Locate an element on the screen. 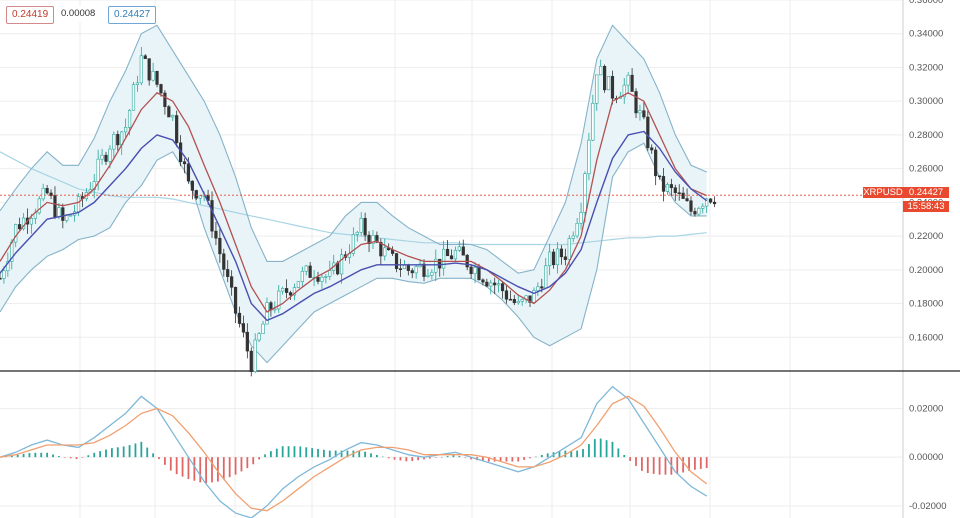  price-tick-label: 0.32000 is located at coordinates (926, 67).